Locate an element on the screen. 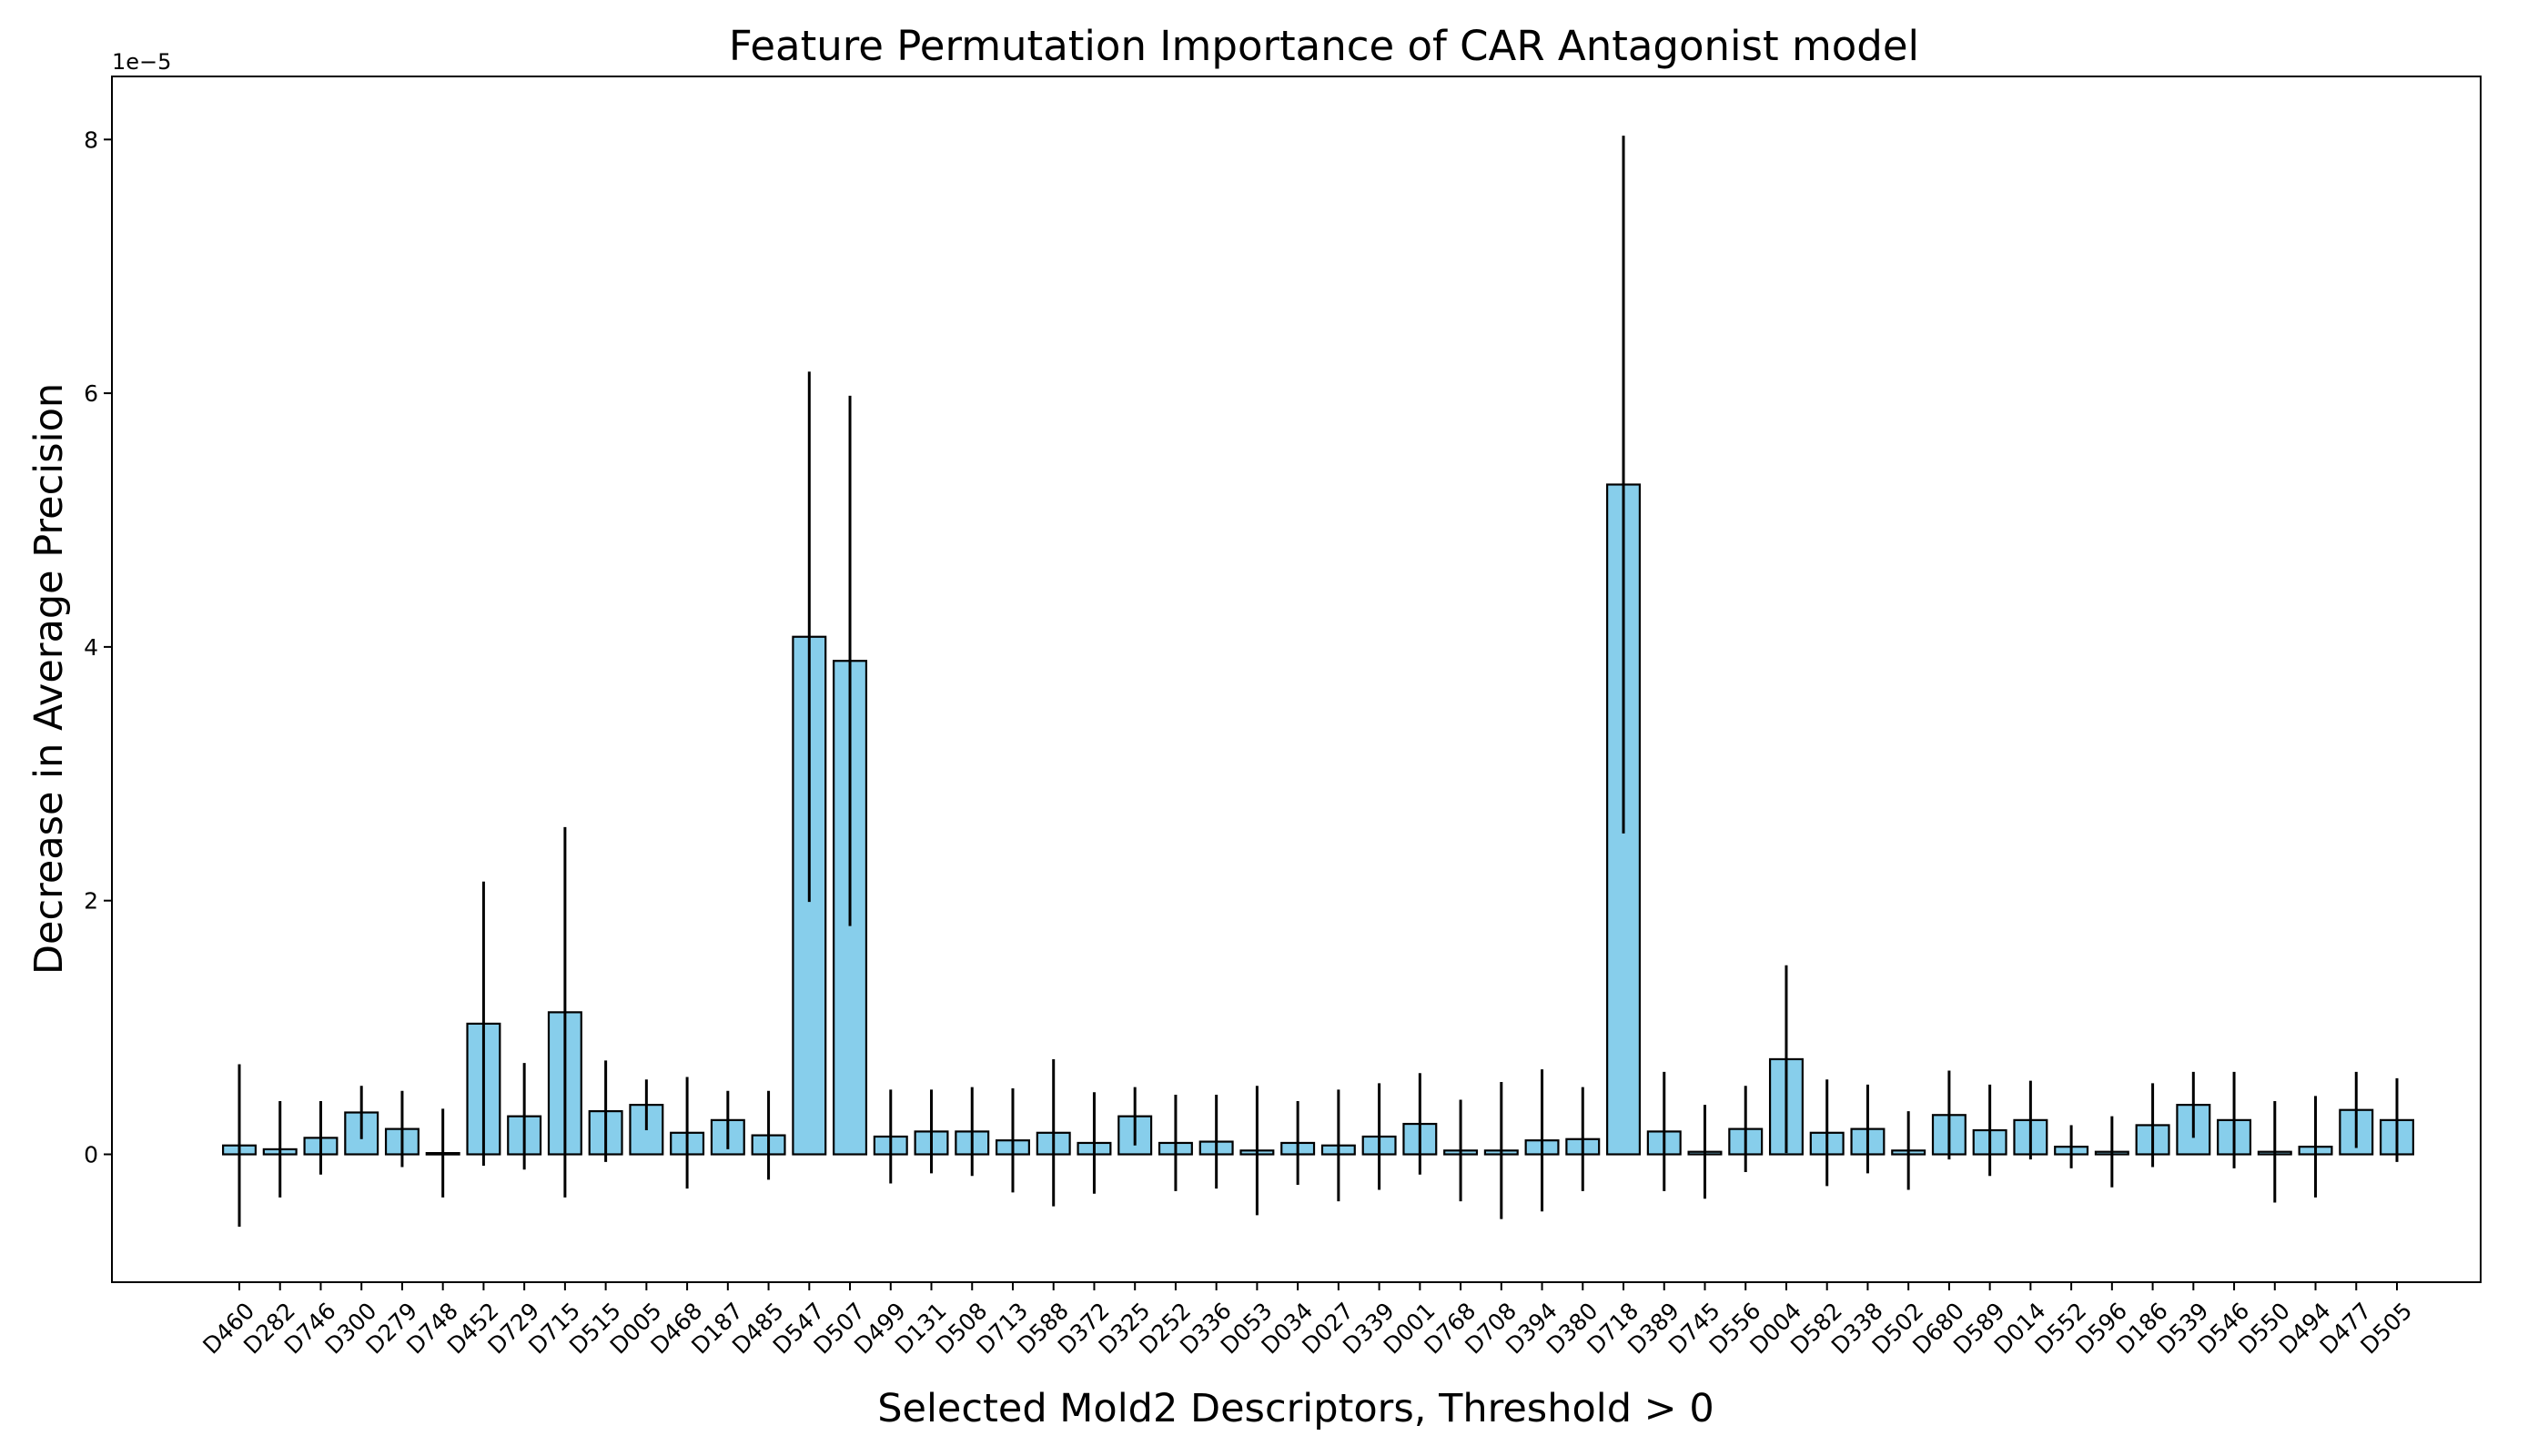 This screenshot has width=2548, height=1456. y-axis-label: Decrease in Average Precision is located at coordinates (49, 679).